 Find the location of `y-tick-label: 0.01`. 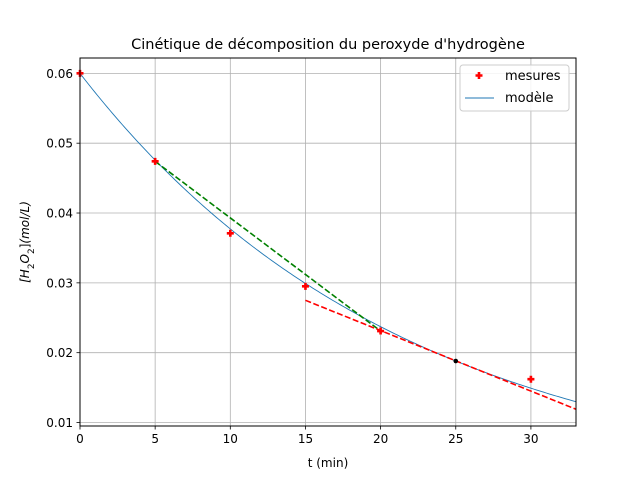

y-tick-label: 0.01 is located at coordinates (59, 423).